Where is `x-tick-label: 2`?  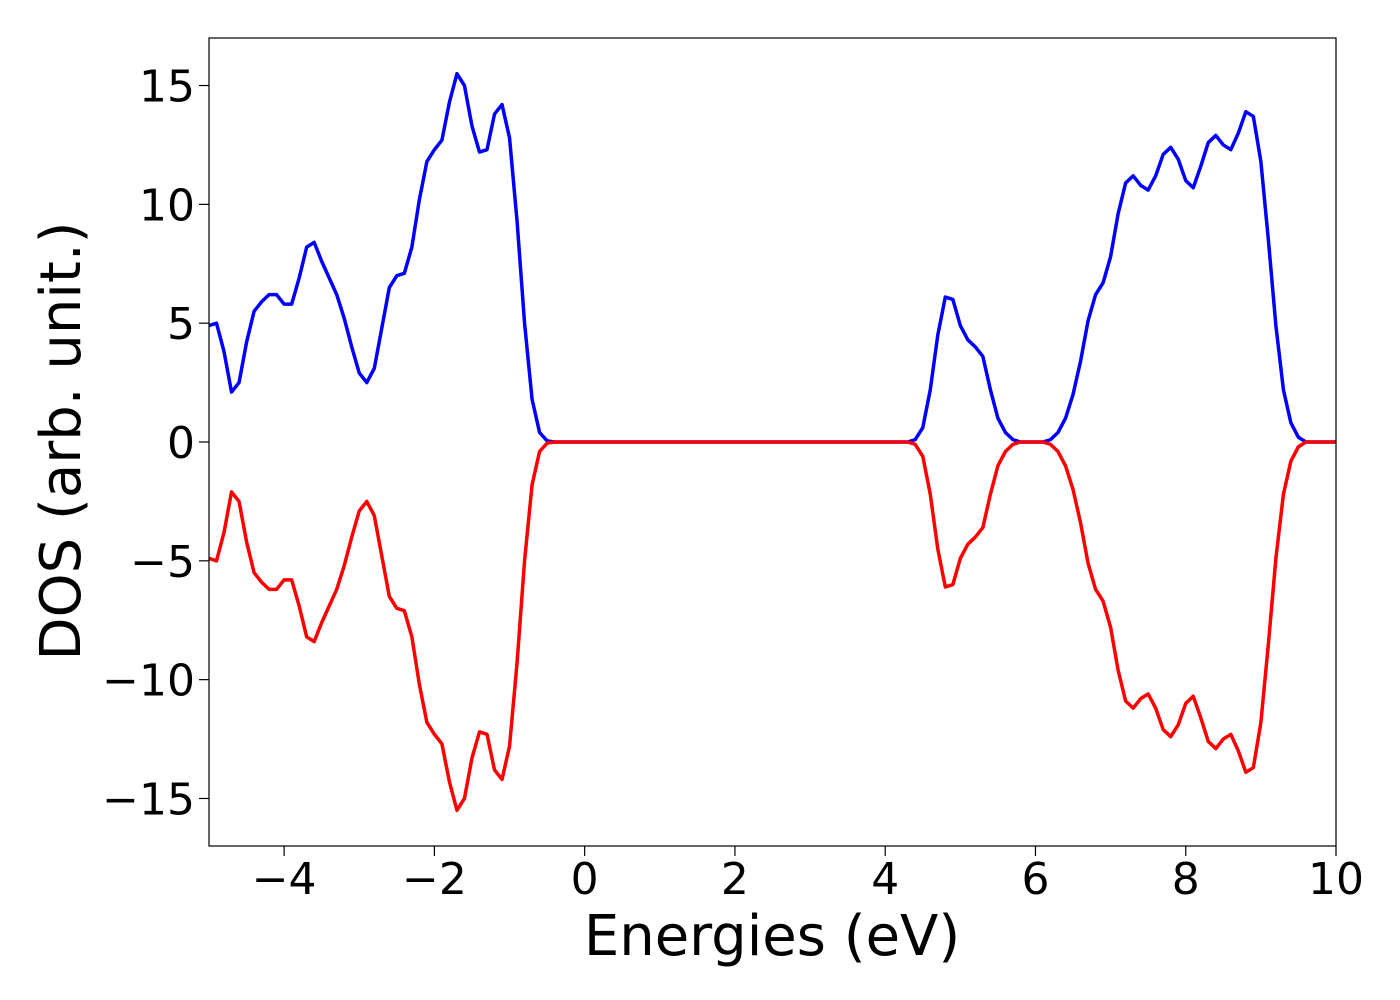
x-tick-label: 2 is located at coordinates (735, 879).